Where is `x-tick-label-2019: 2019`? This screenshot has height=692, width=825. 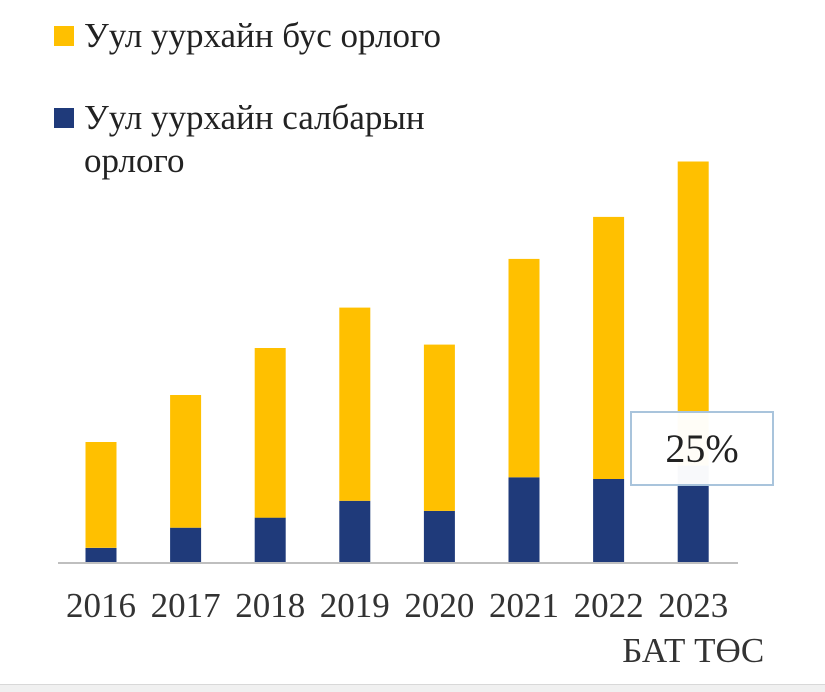
x-tick-label-2019: 2019 is located at coordinates (355, 605).